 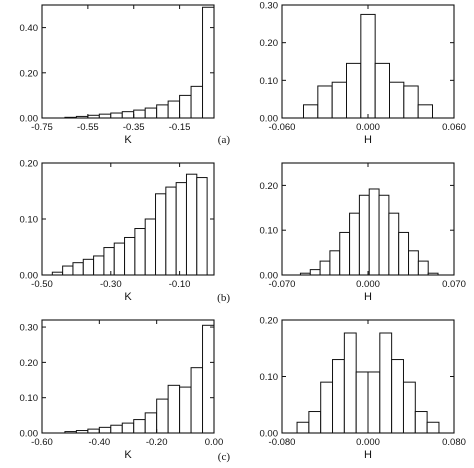 I want to click on x-tick-label: 0.080, so click(x=454, y=442).